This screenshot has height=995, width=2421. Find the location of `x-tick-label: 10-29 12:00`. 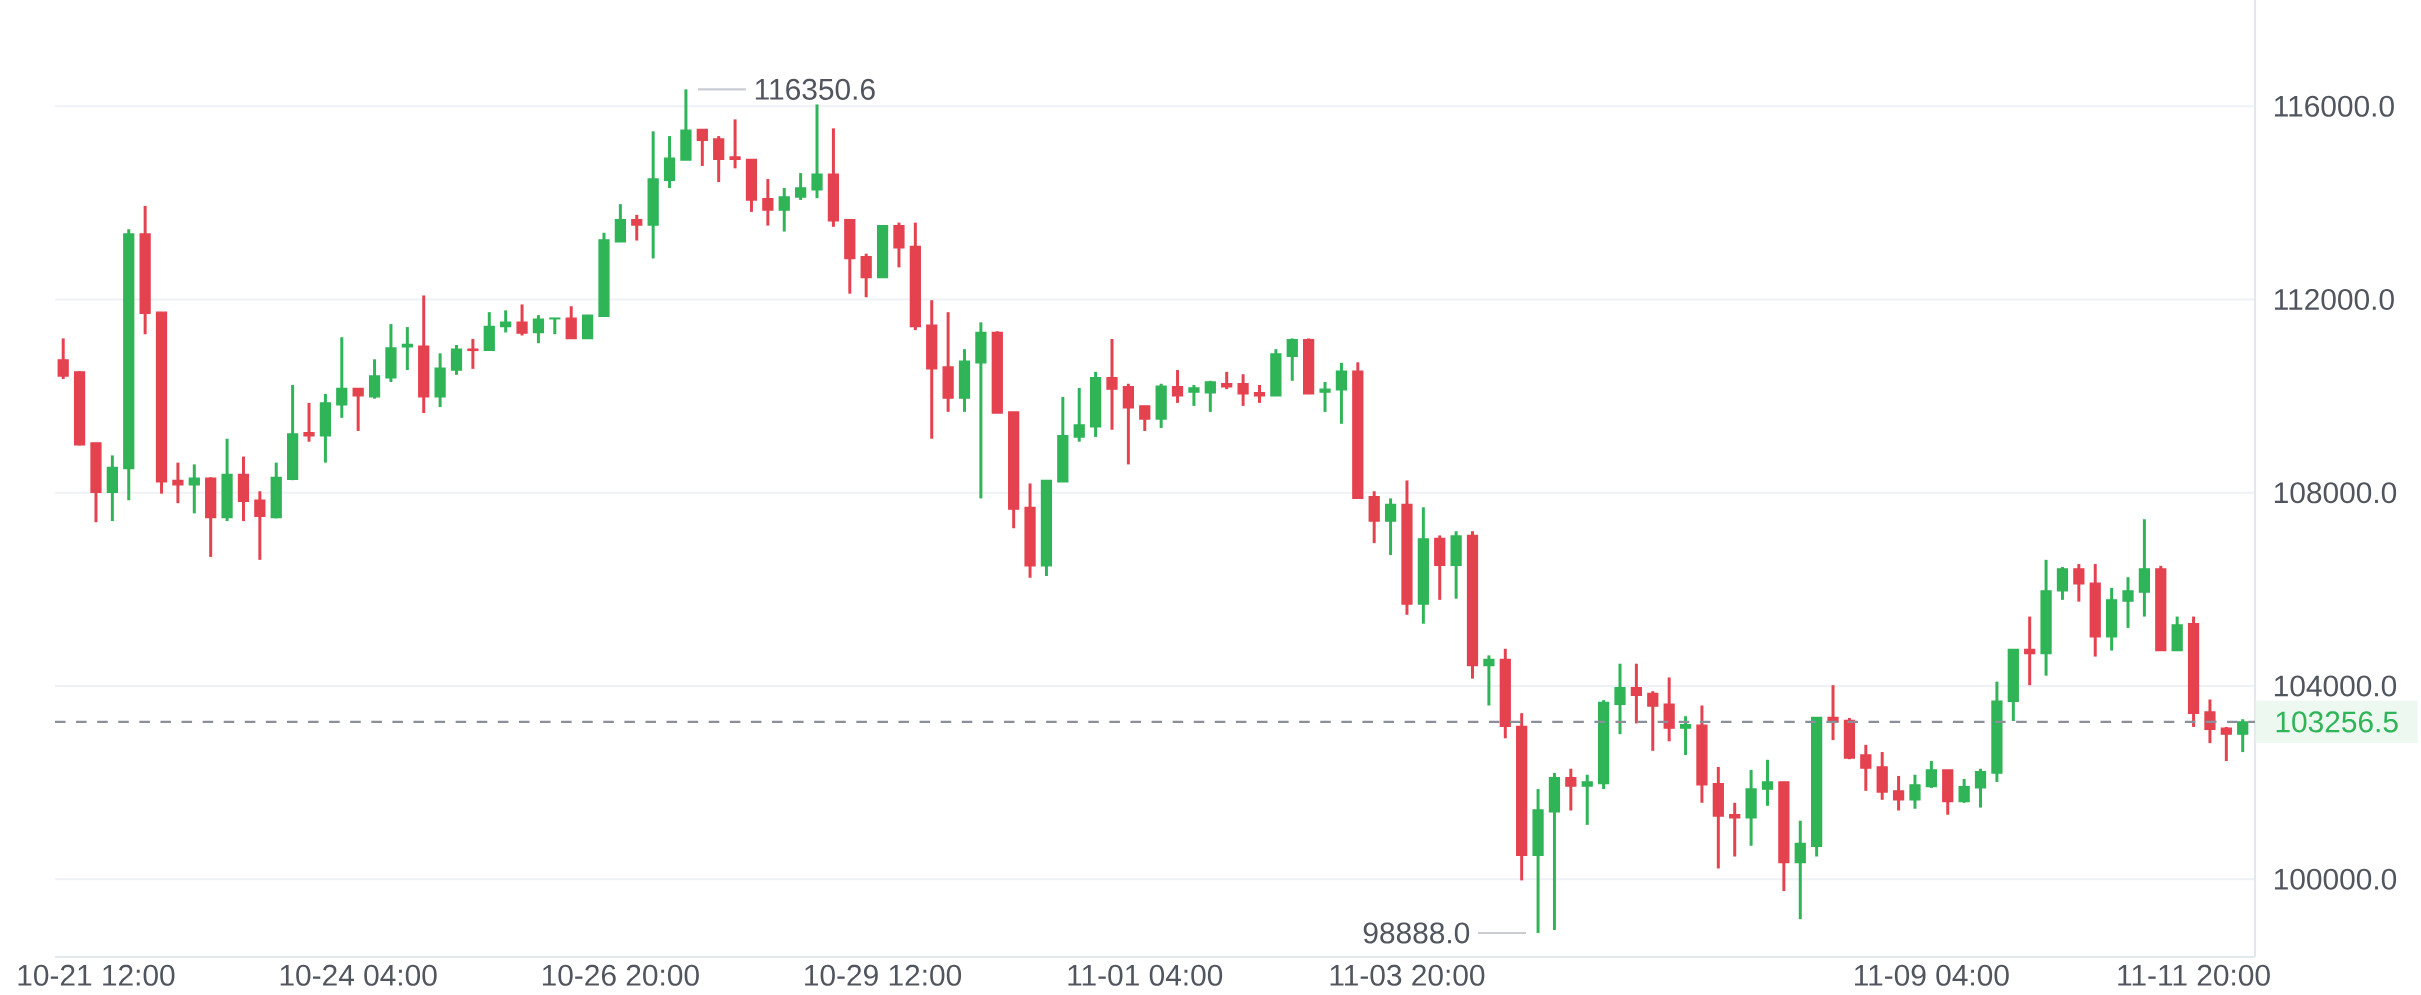

x-tick-label: 10-29 12:00 is located at coordinates (883, 975).